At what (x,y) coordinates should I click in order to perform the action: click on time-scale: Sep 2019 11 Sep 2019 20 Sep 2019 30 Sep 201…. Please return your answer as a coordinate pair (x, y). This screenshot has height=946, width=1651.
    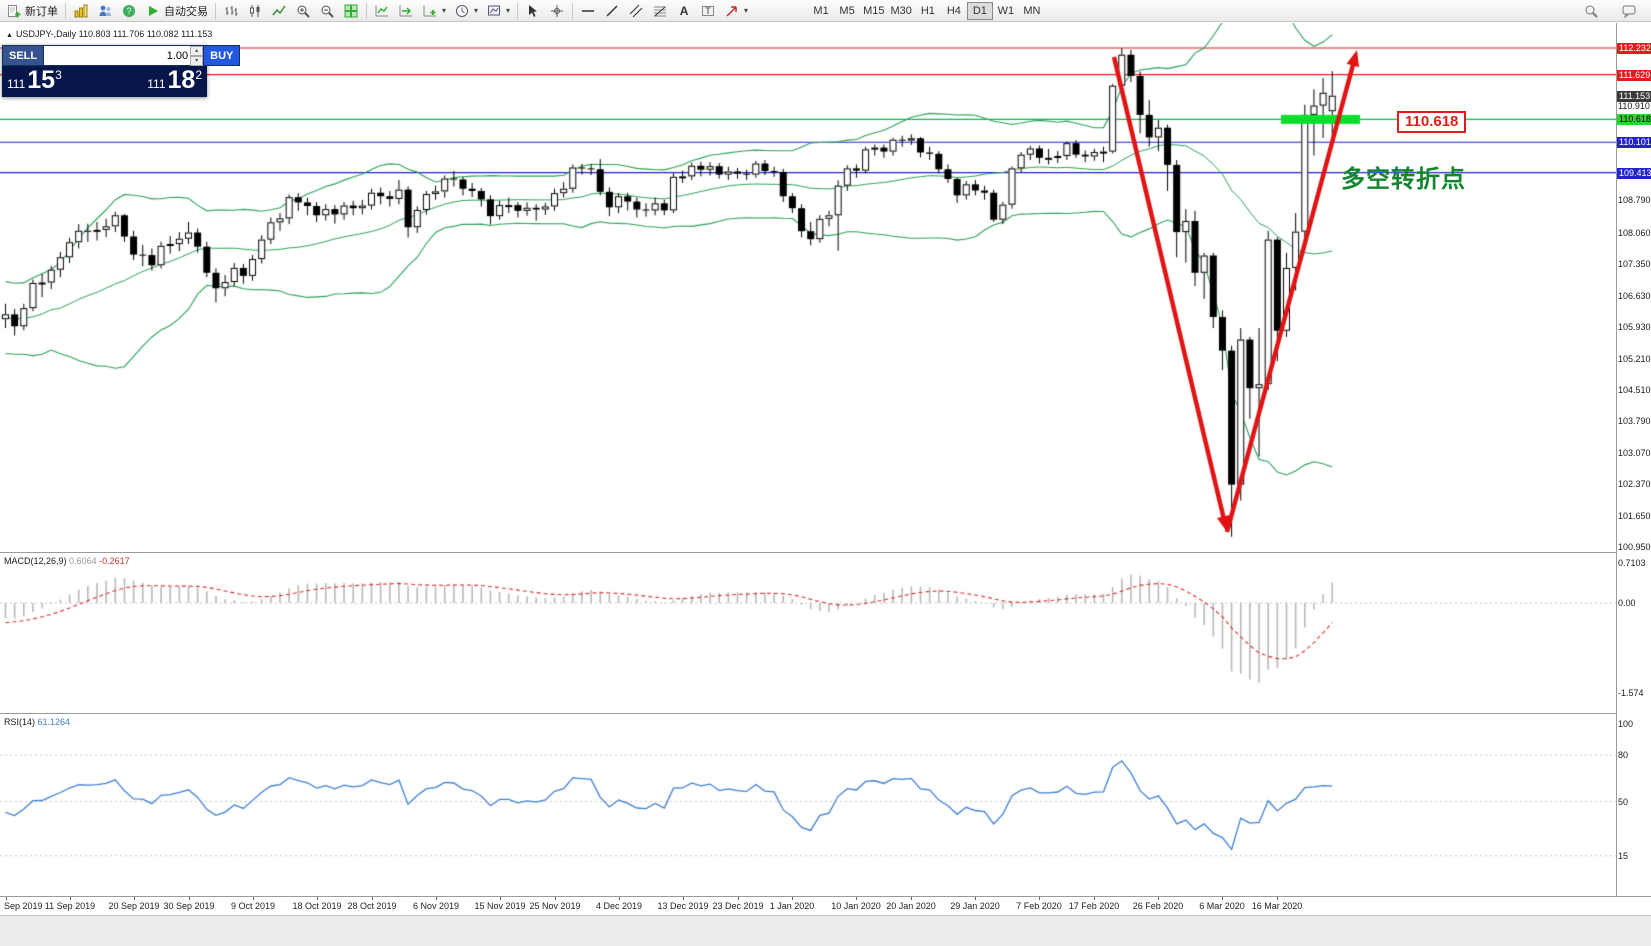
    Looking at the image, I should click on (825, 906).